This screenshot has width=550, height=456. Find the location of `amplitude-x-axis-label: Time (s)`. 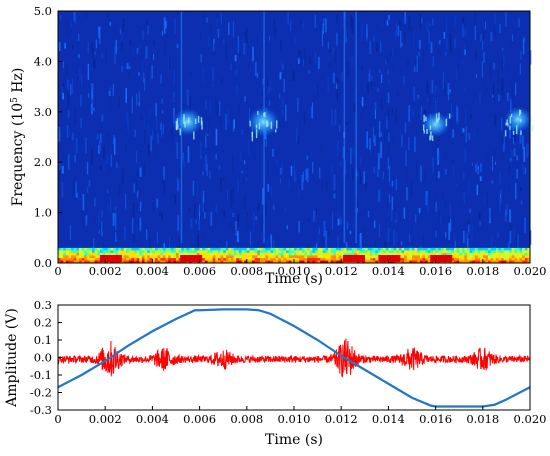

amplitude-x-axis-label: Time (s) is located at coordinates (294, 440).